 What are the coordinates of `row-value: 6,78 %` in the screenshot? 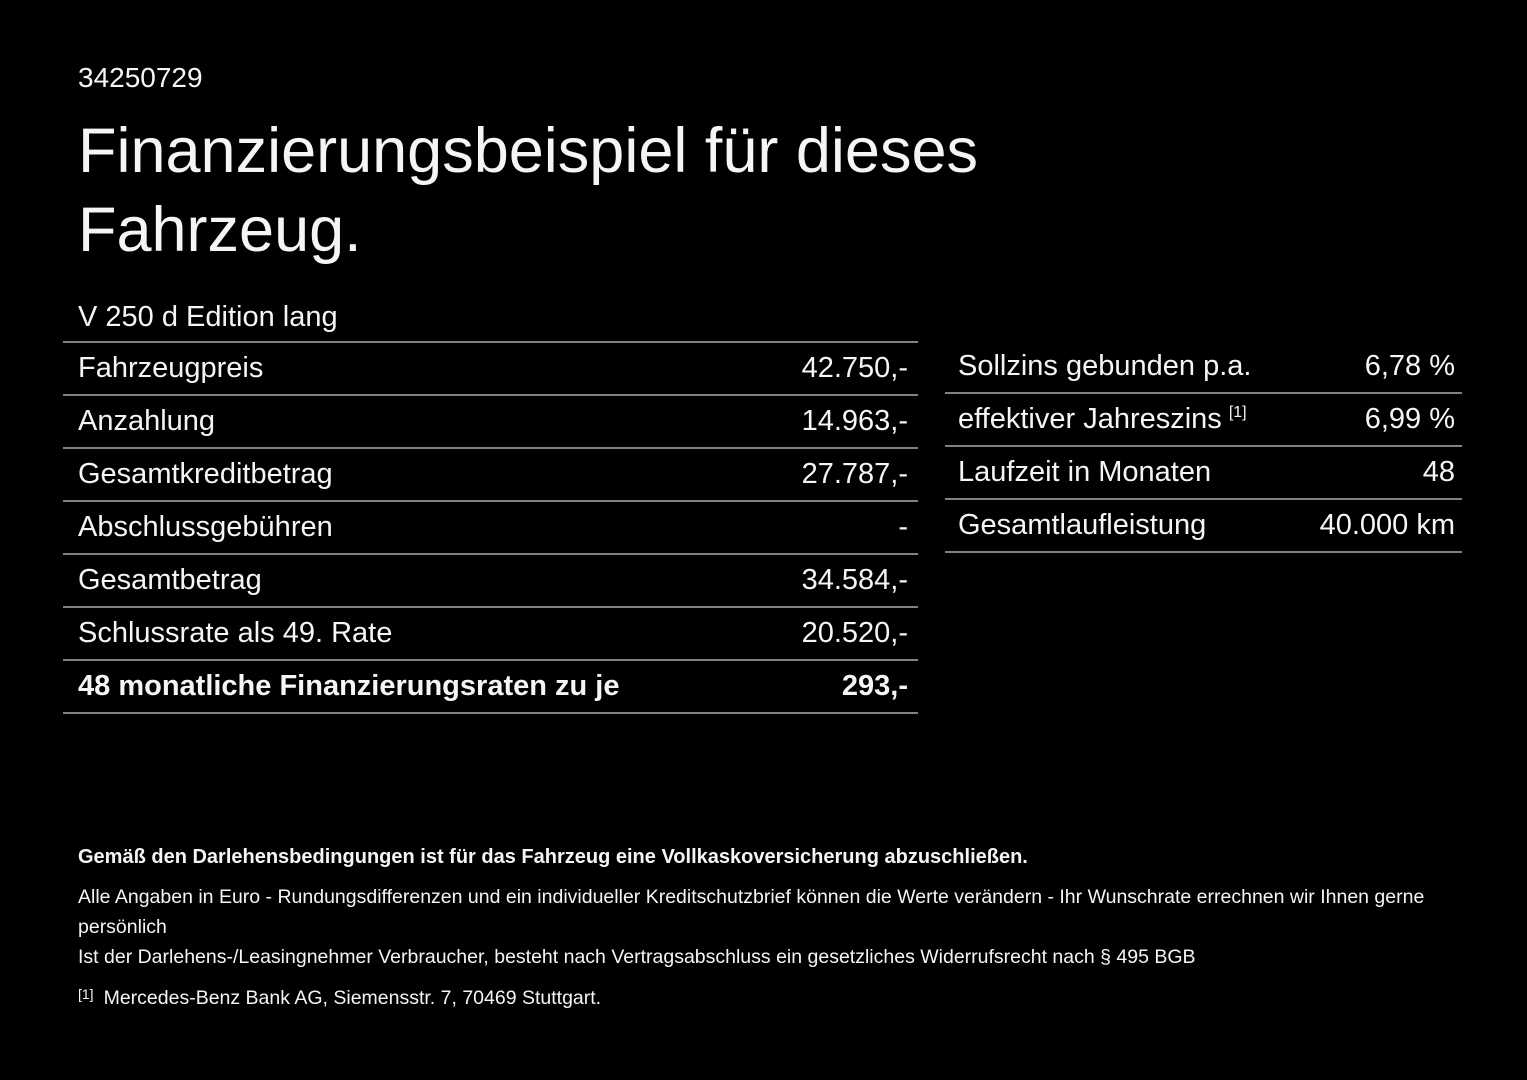 It's located at (1409, 366).